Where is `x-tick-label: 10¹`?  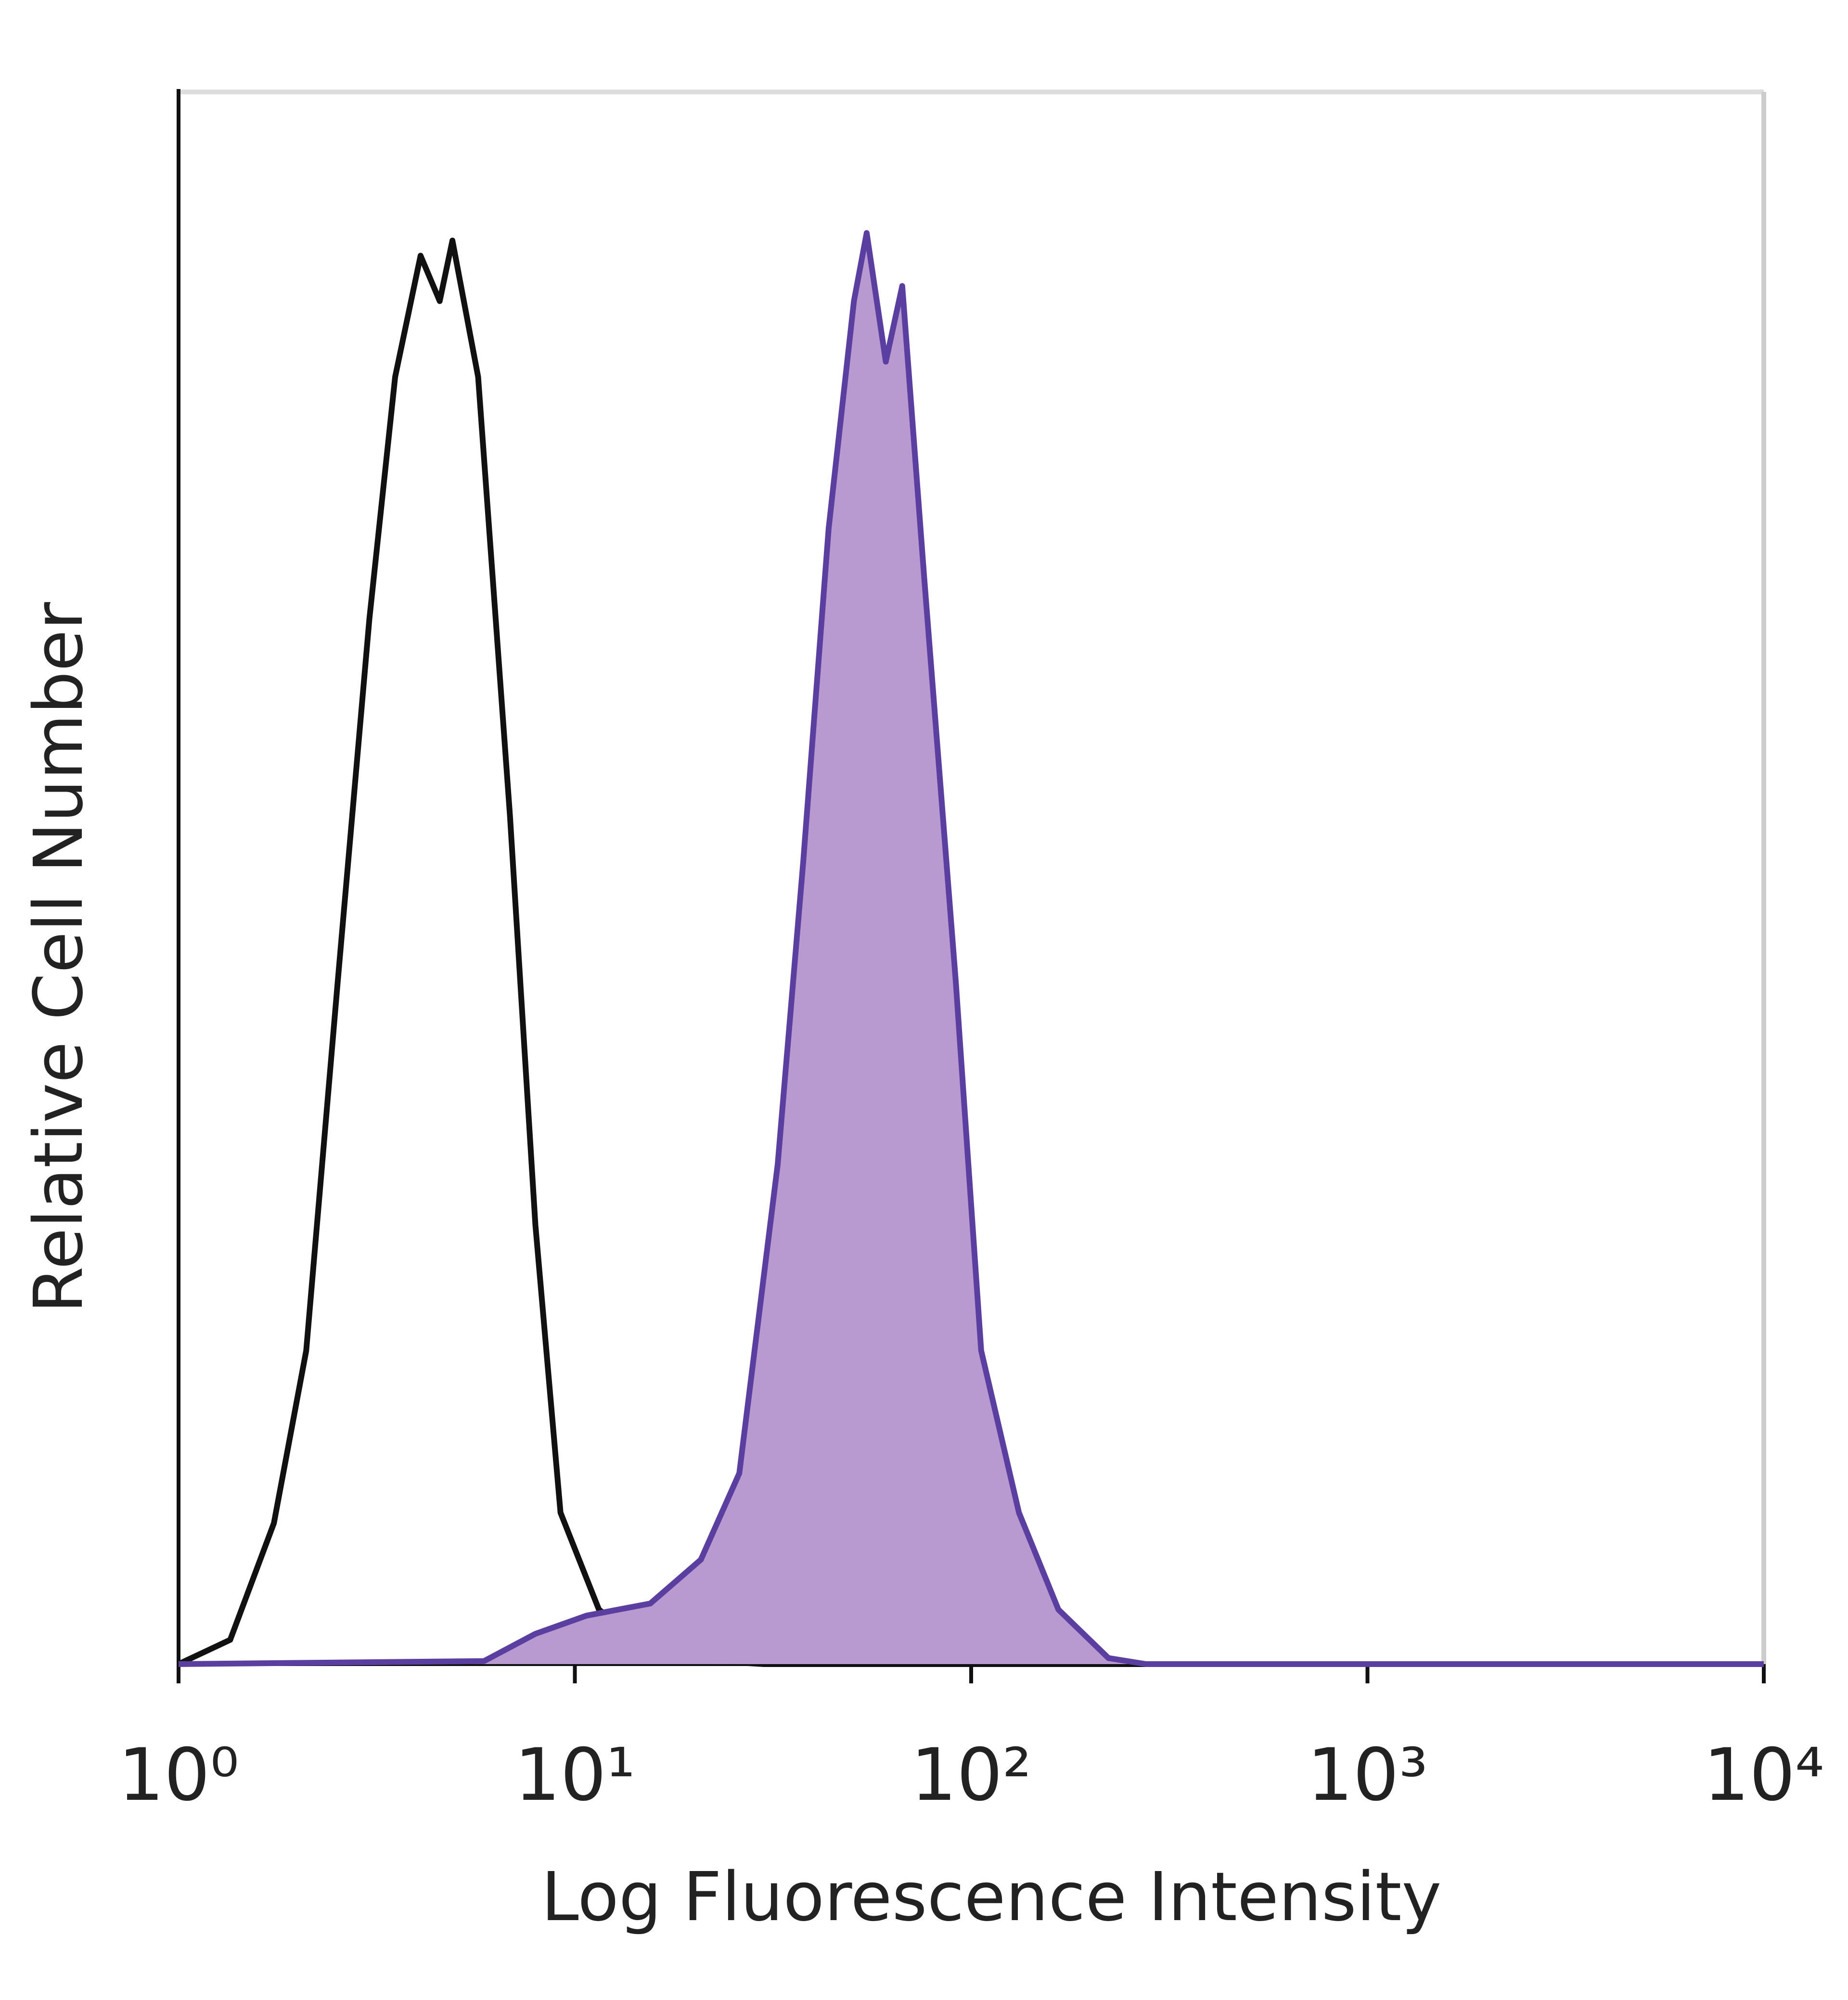
x-tick-label: 10¹ is located at coordinates (574, 1775).